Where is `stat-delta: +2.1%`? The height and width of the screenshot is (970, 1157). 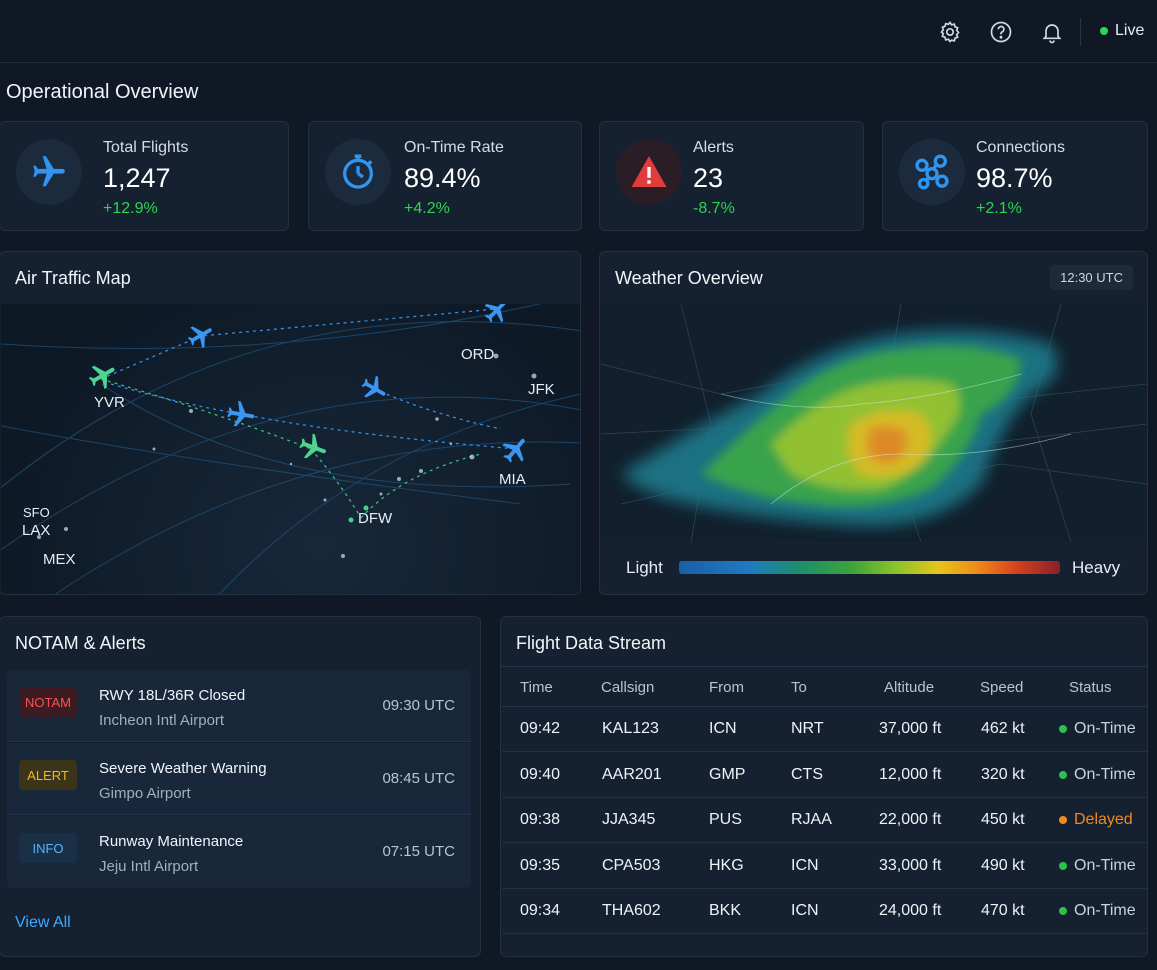
stat-delta: +2.1% is located at coordinates (999, 208).